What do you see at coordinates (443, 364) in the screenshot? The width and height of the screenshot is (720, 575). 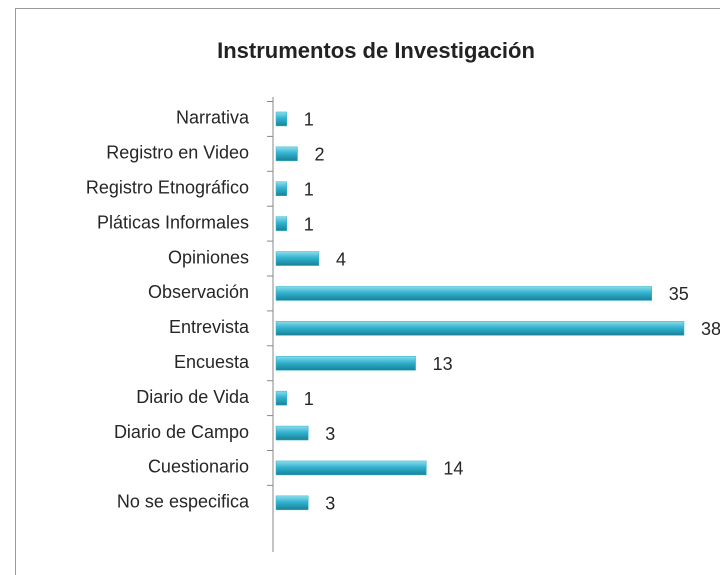 I see `data-label: 13` at bounding box center [443, 364].